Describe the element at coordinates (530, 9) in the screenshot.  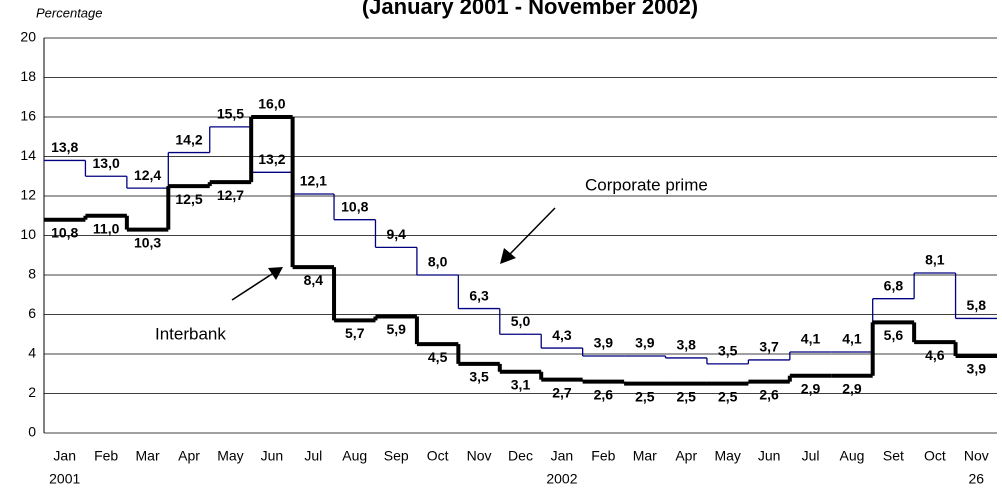
I see `chart-title: (January 2001 - November 2002)` at that location.